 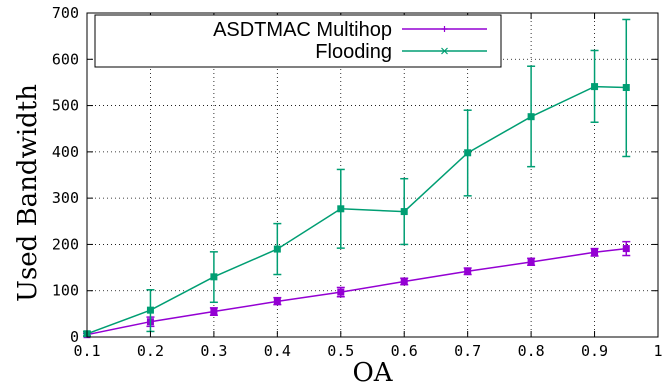 What do you see at coordinates (74, 337) in the screenshot?
I see `y-tick-label: 0` at bounding box center [74, 337].